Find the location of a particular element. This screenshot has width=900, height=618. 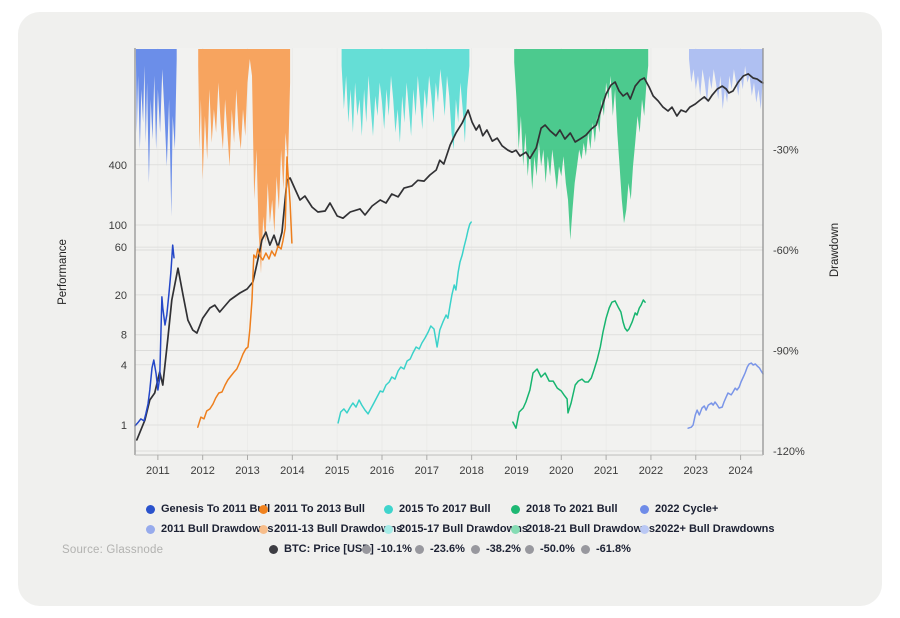

legend-item-2015-17-bull-drawdowns: 2015-17 Bull Drawdowns is located at coordinates (456, 529).